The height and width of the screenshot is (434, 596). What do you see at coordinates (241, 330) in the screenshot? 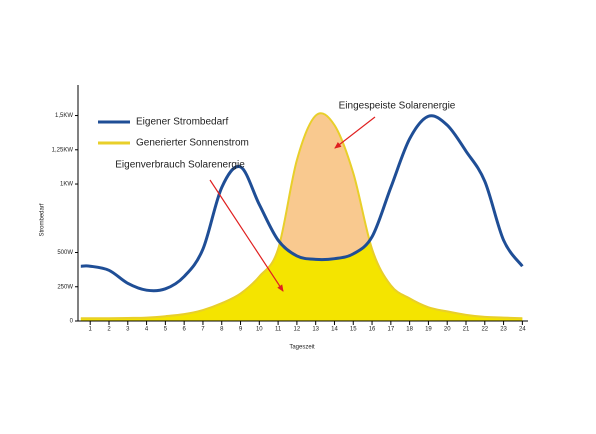
I see `x-tick-label: 9` at bounding box center [241, 330].